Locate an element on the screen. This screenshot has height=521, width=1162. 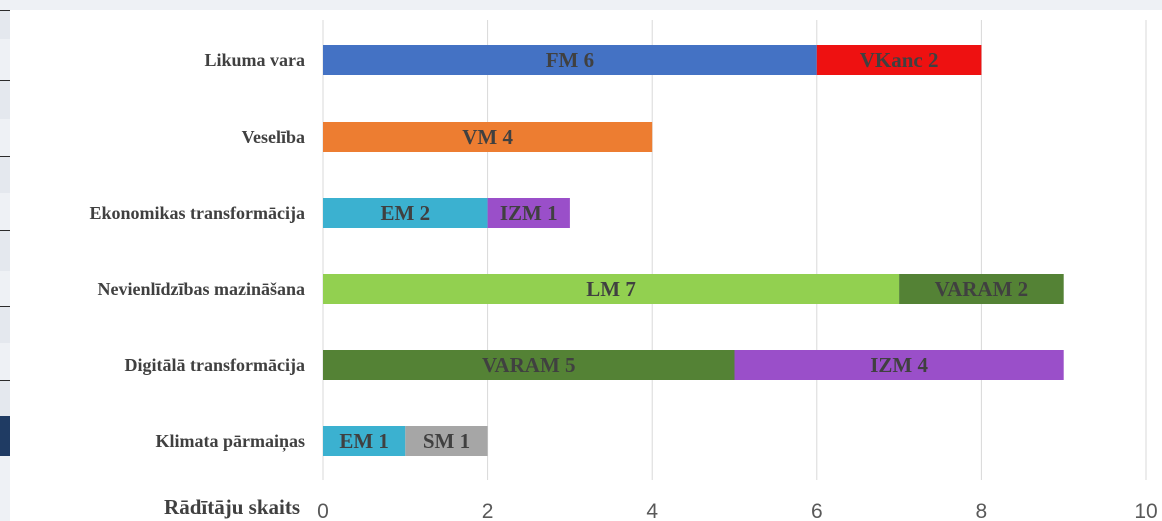
data-label: IZM 1 is located at coordinates (529, 213).